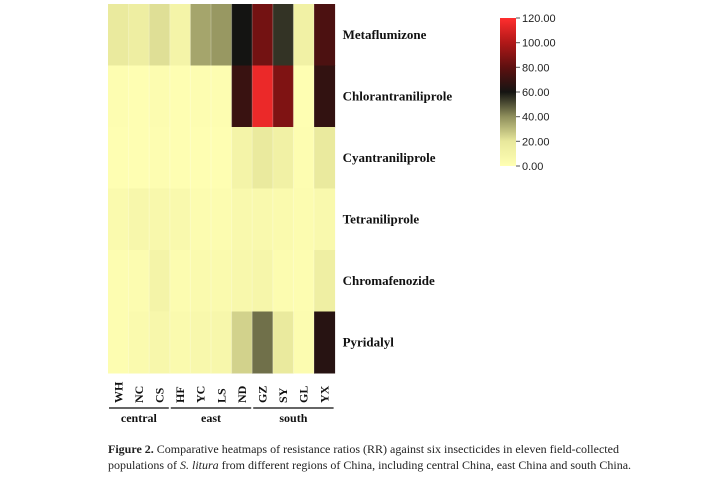  I want to click on group-label: south, so click(293, 418).